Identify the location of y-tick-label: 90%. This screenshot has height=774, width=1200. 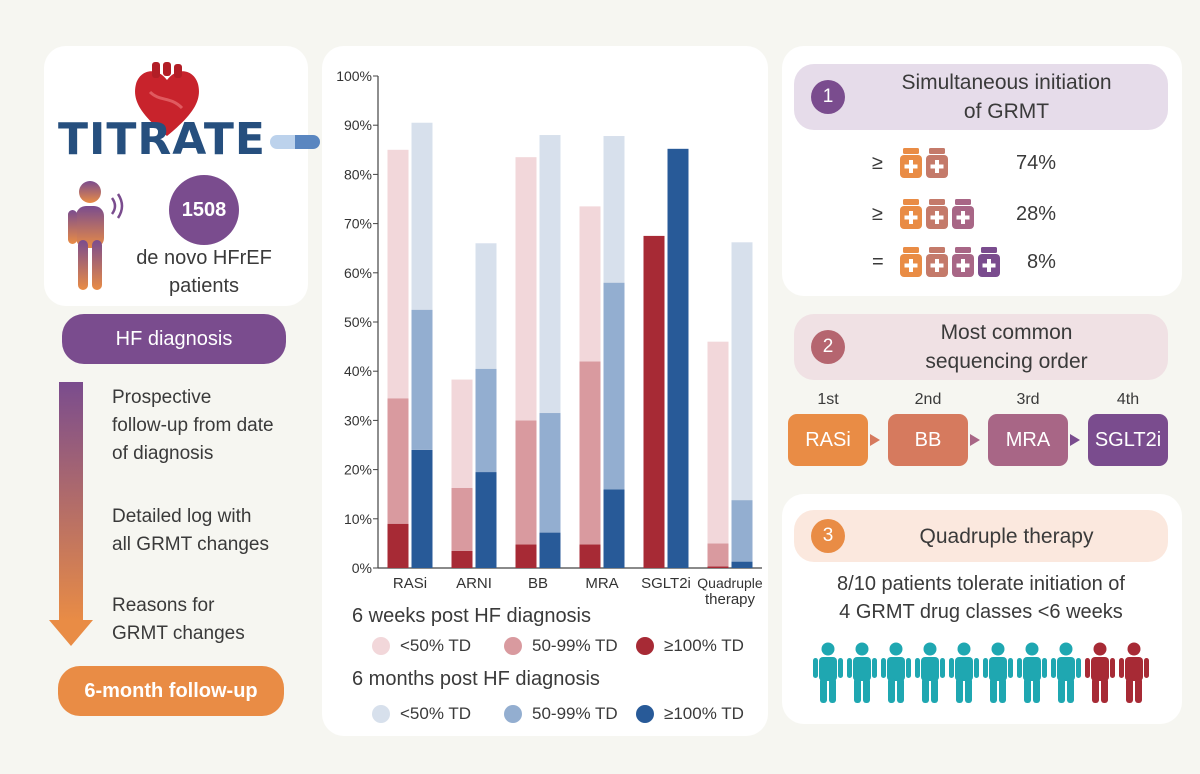
(358, 125).